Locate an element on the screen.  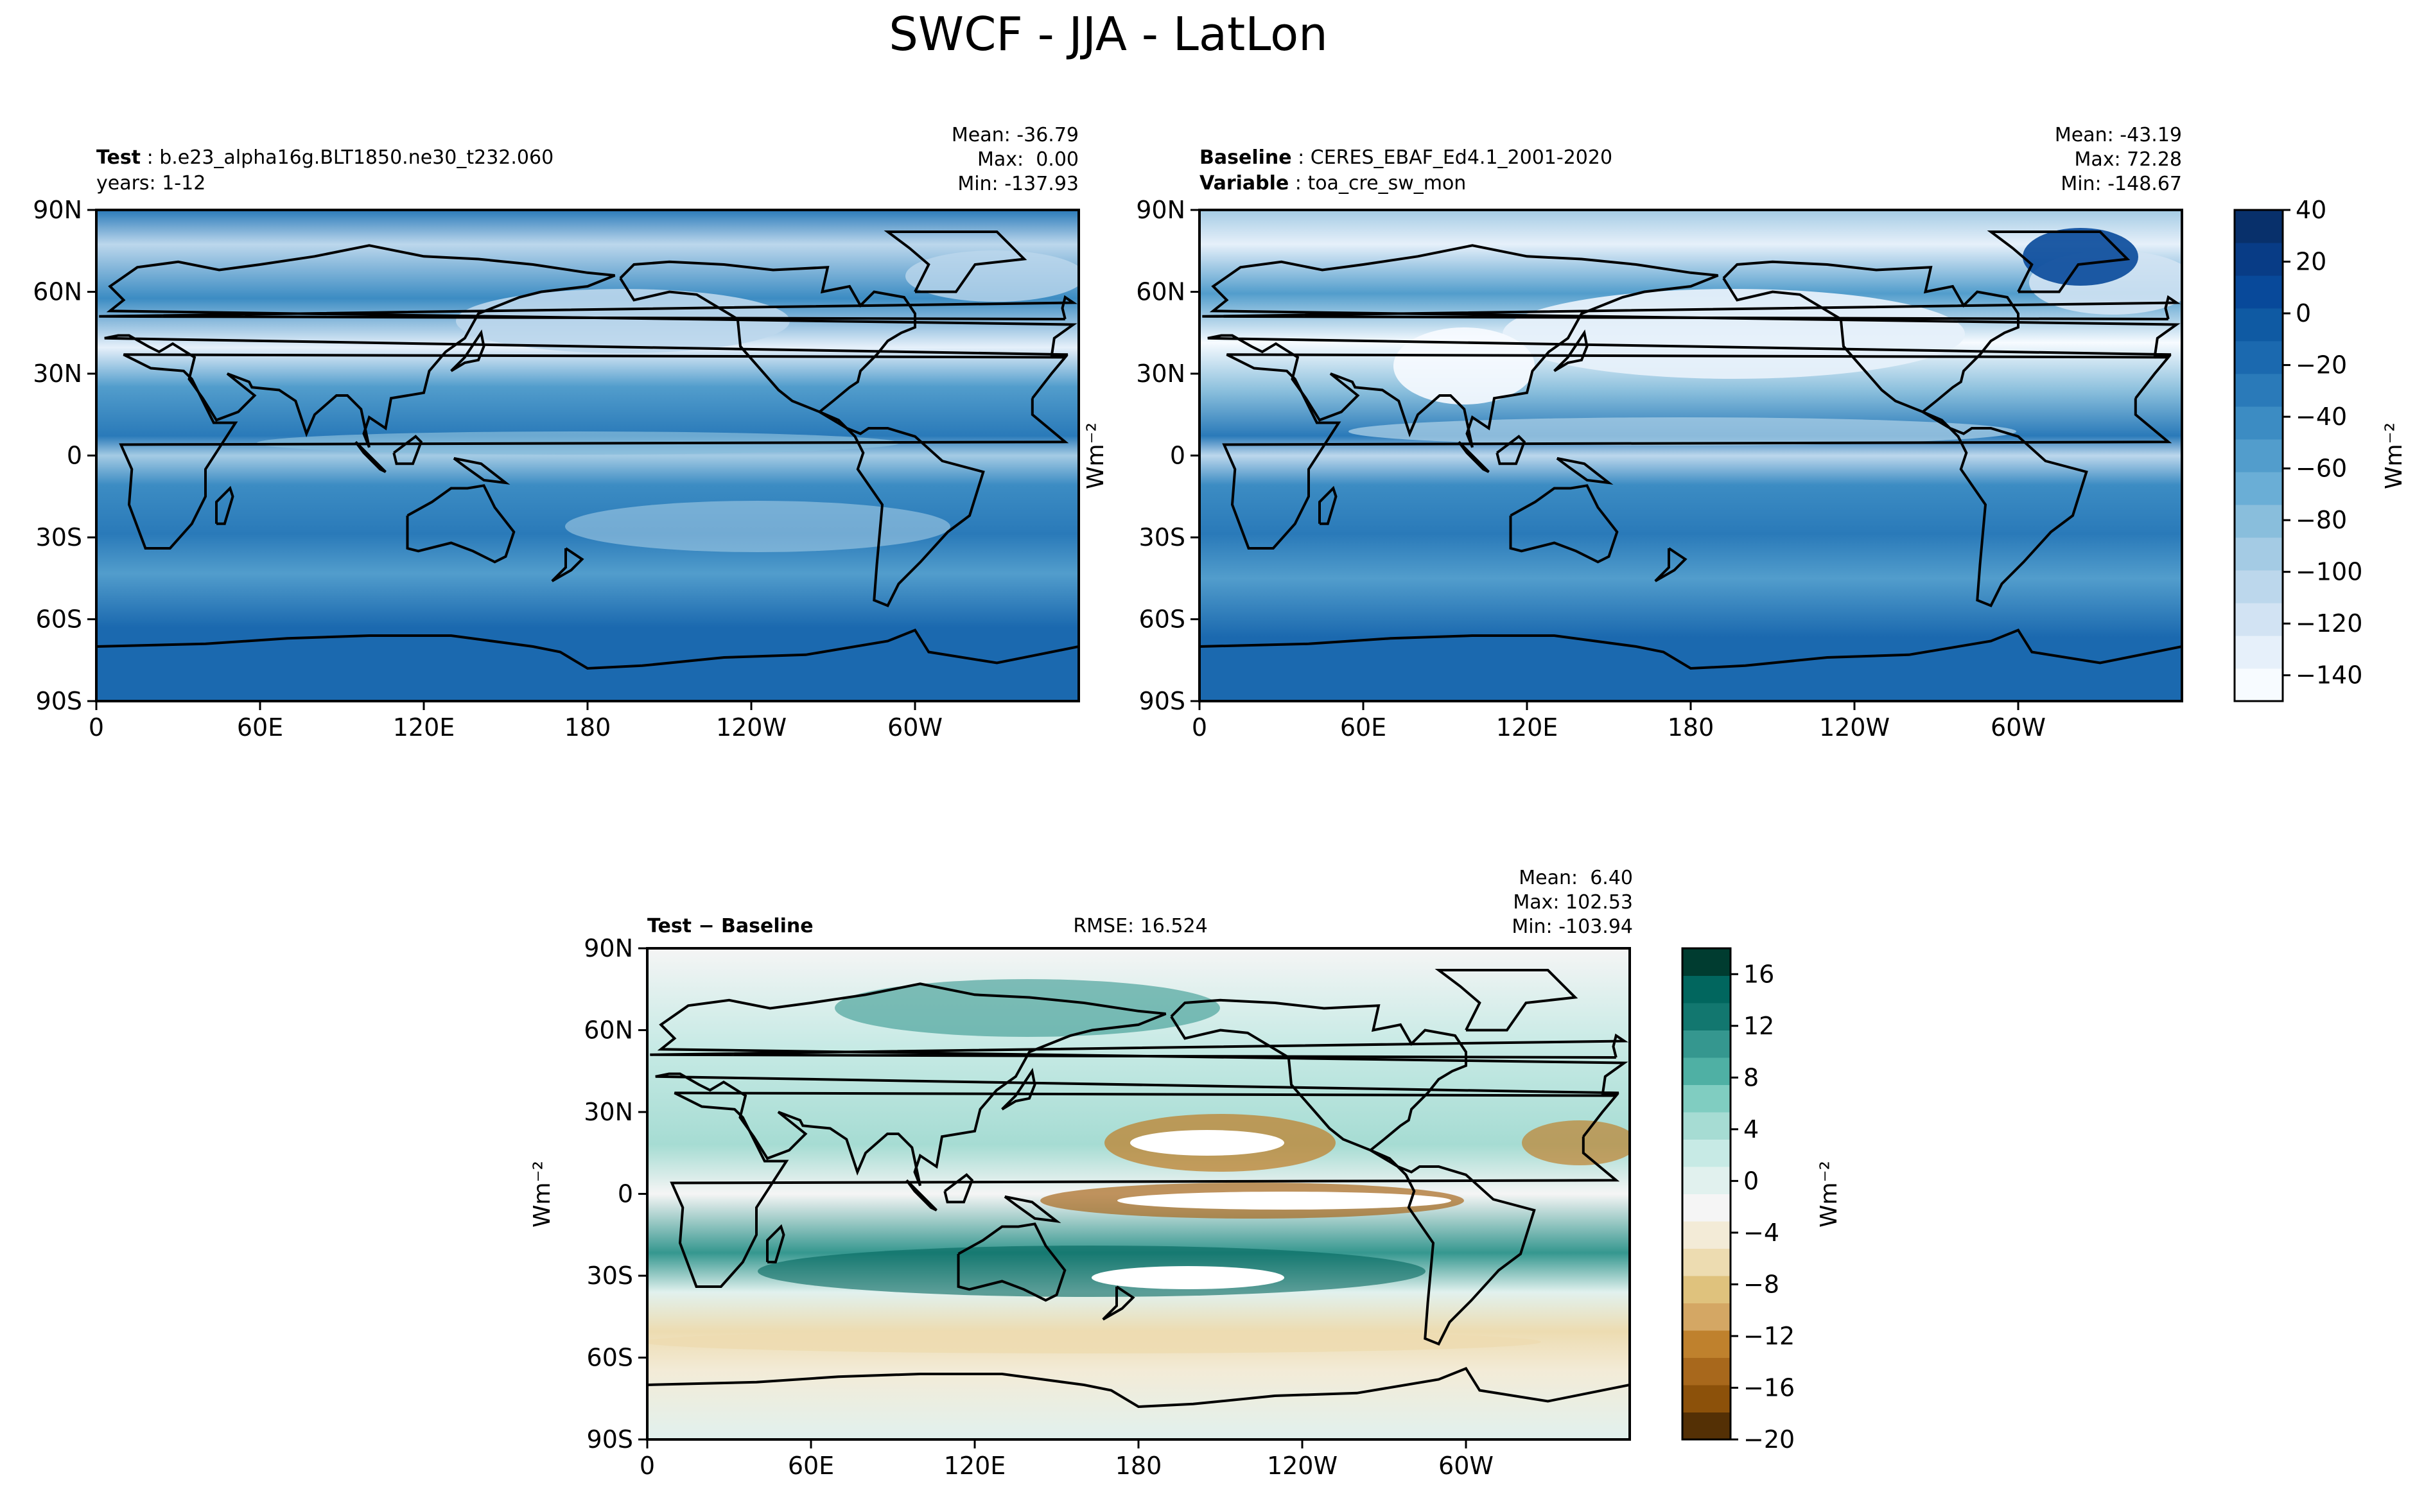
colorbar-tick-label: −8 is located at coordinates (1761, 1284).